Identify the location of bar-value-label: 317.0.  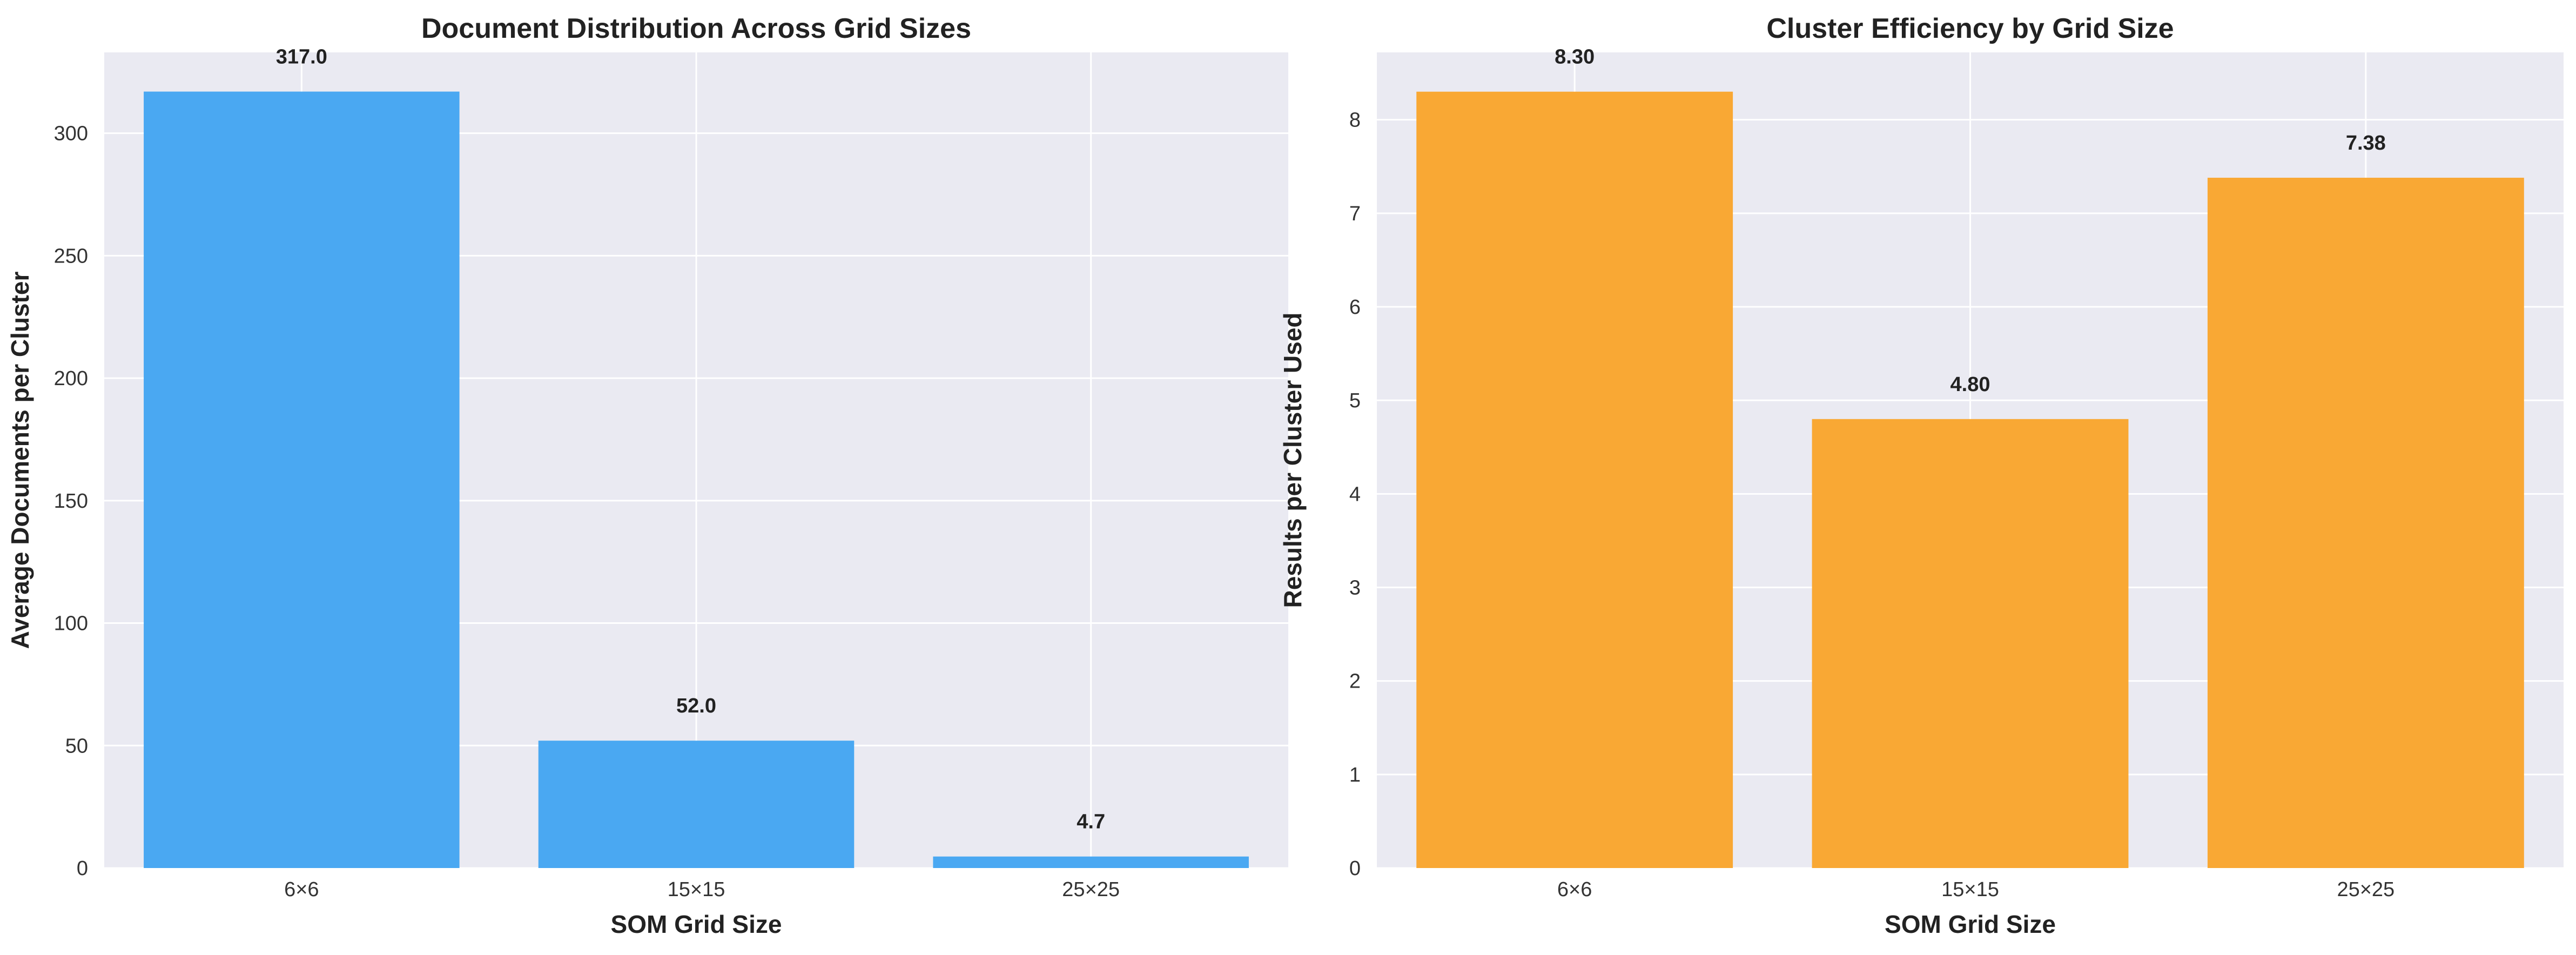
(301, 57).